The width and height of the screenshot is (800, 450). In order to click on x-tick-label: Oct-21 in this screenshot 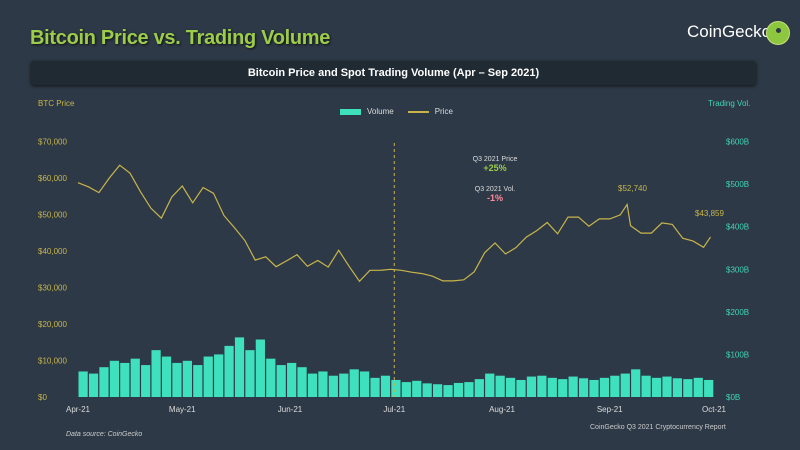, I will do `click(714, 409)`.